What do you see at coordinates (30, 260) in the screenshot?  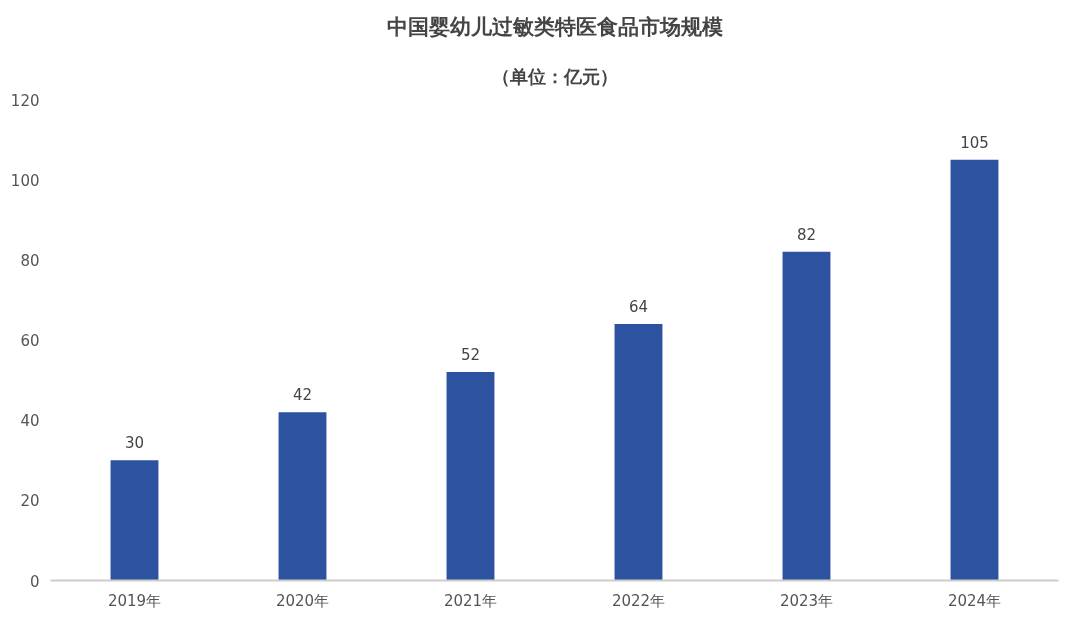 I see `y-tick-label: 80` at bounding box center [30, 260].